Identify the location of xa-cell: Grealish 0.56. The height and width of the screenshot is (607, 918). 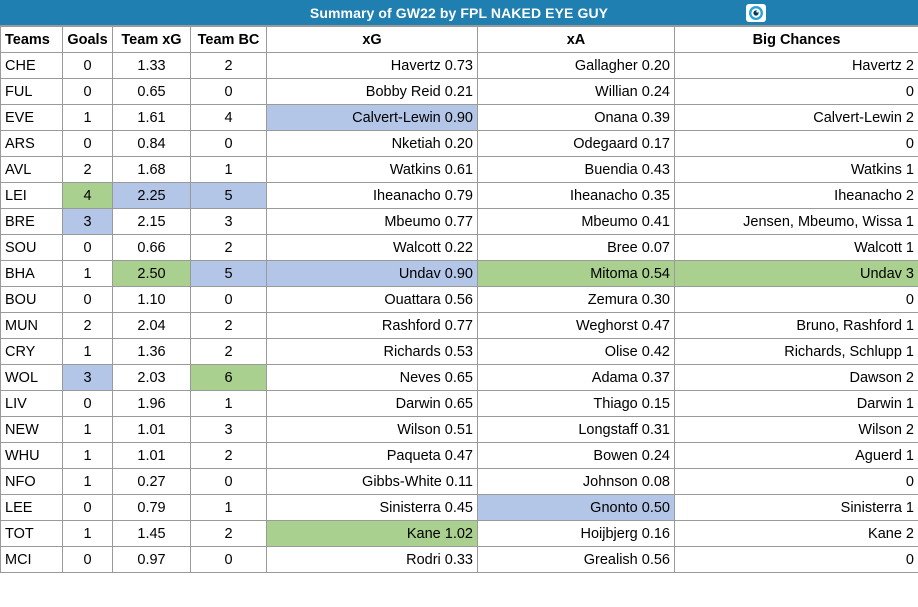
(576, 559).